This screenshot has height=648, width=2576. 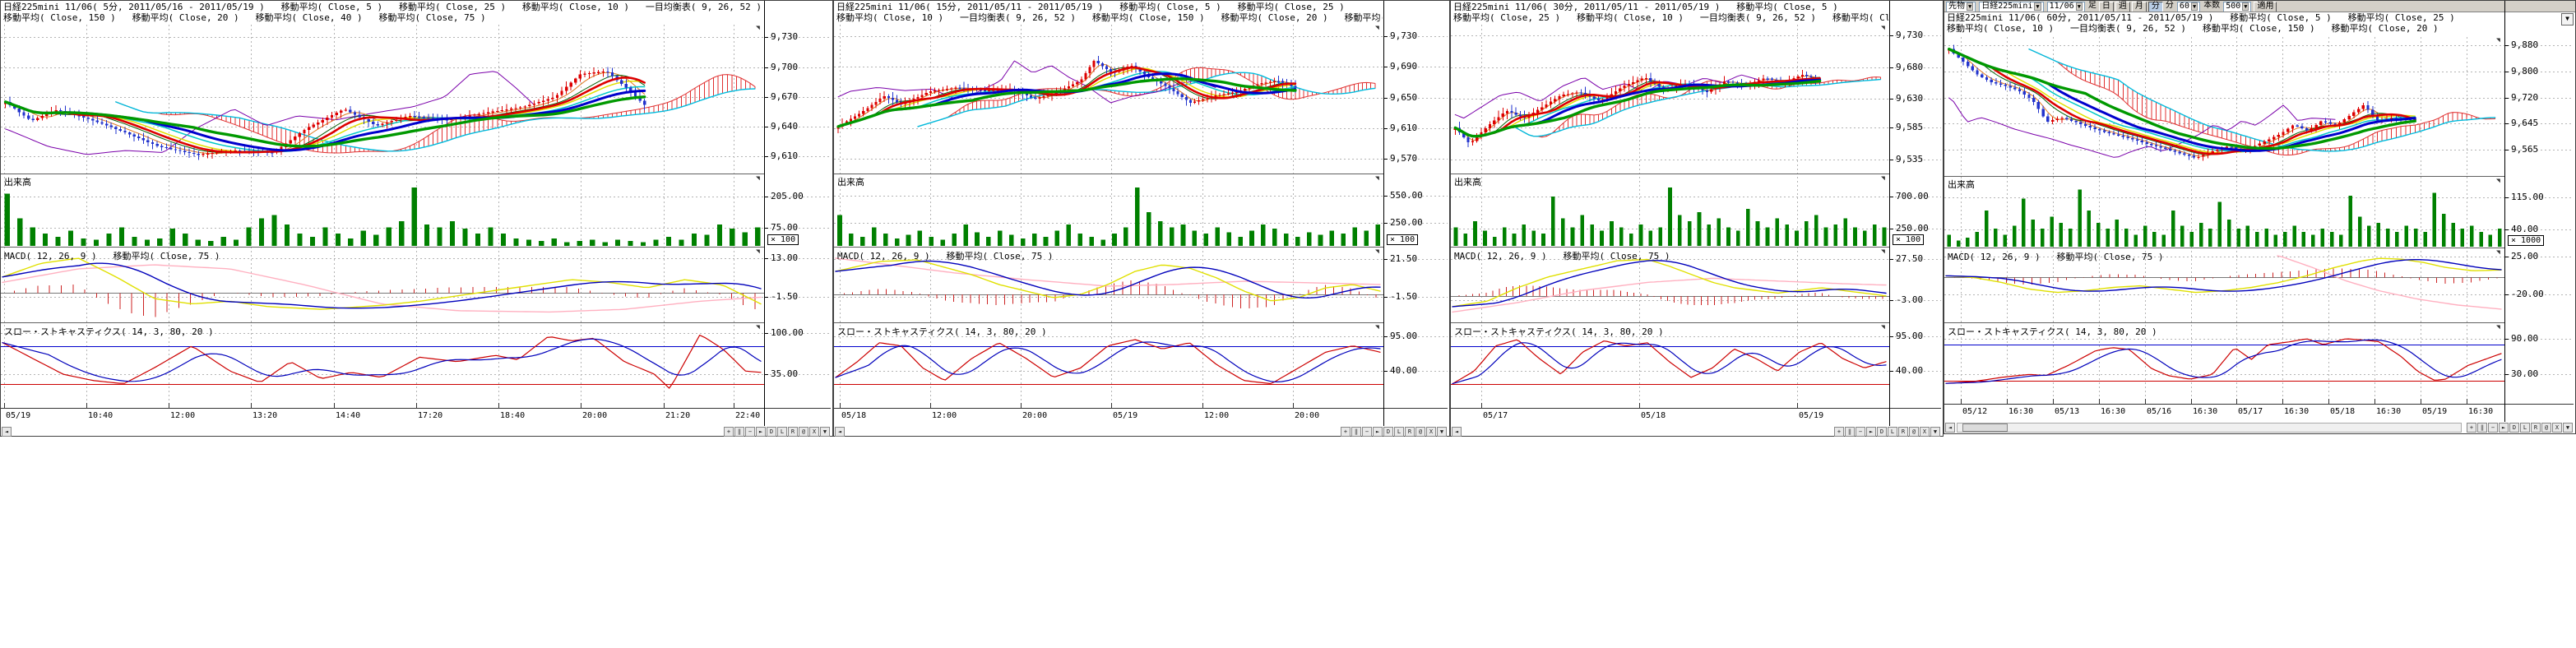 What do you see at coordinates (2155, 7) in the screenshot?
I see `period-button-3: 分` at bounding box center [2155, 7].